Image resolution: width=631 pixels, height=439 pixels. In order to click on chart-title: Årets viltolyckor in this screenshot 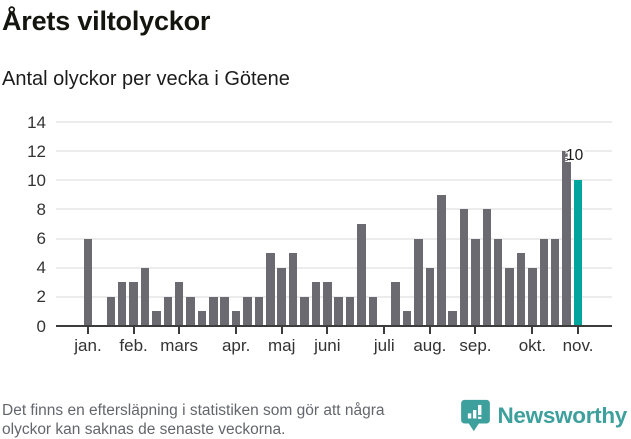, I will do `click(106, 21)`.